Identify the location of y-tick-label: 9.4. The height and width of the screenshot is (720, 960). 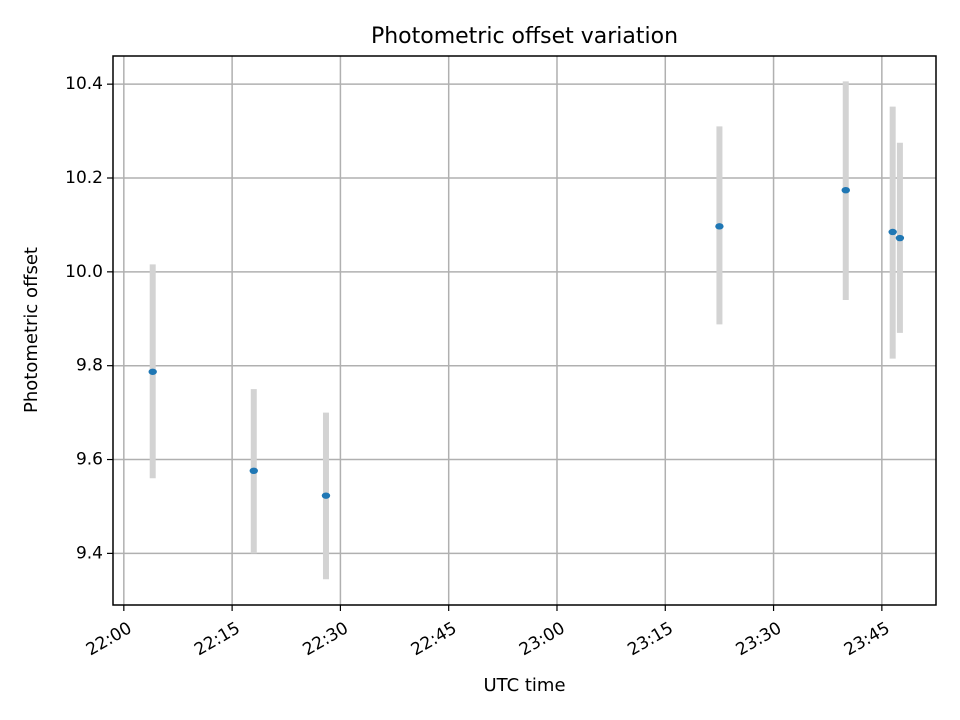
(89, 553).